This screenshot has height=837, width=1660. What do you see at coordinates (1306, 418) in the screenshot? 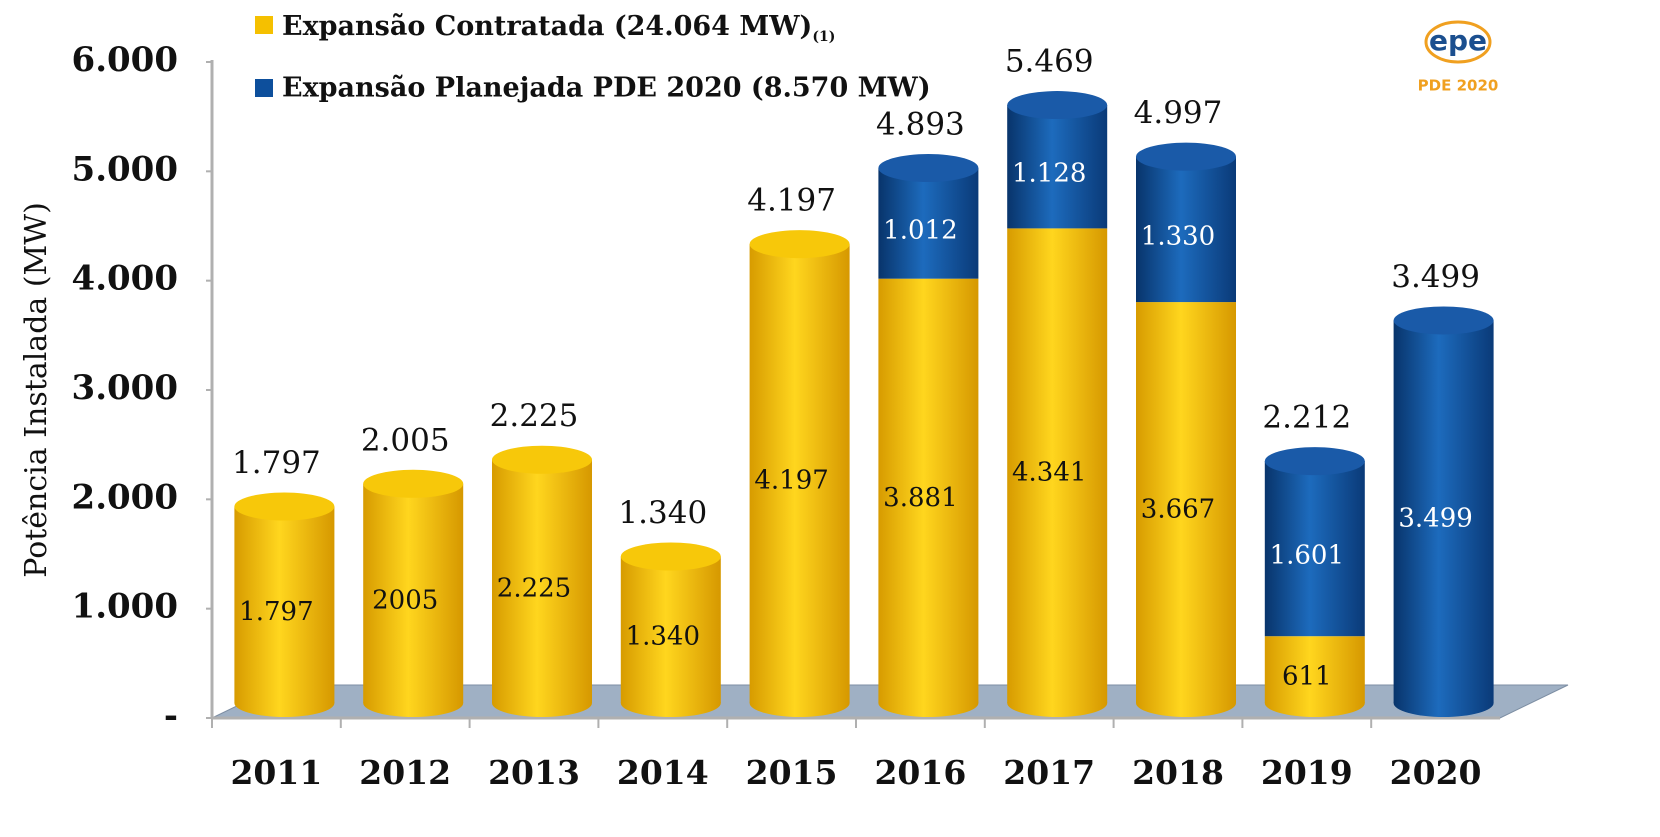
I see `total-label: 2.212` at bounding box center [1306, 418].